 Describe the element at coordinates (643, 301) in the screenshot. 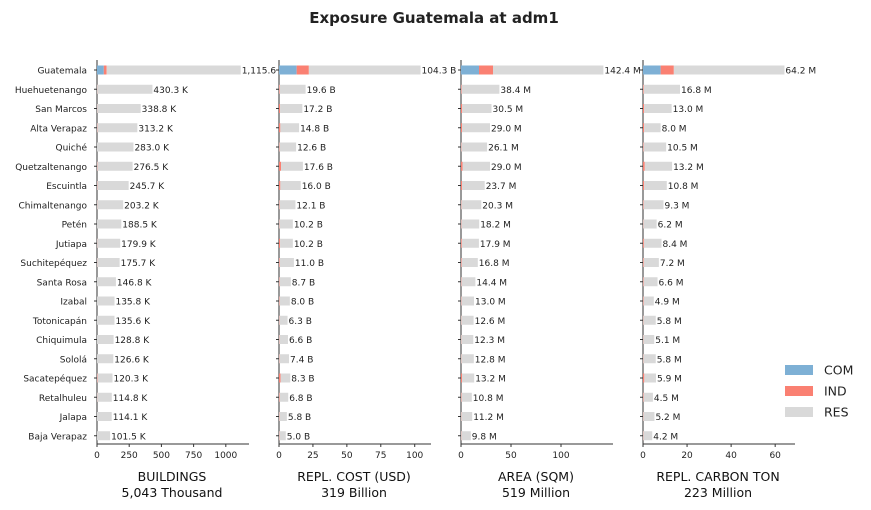

I see `bar-ind-izabal` at that location.